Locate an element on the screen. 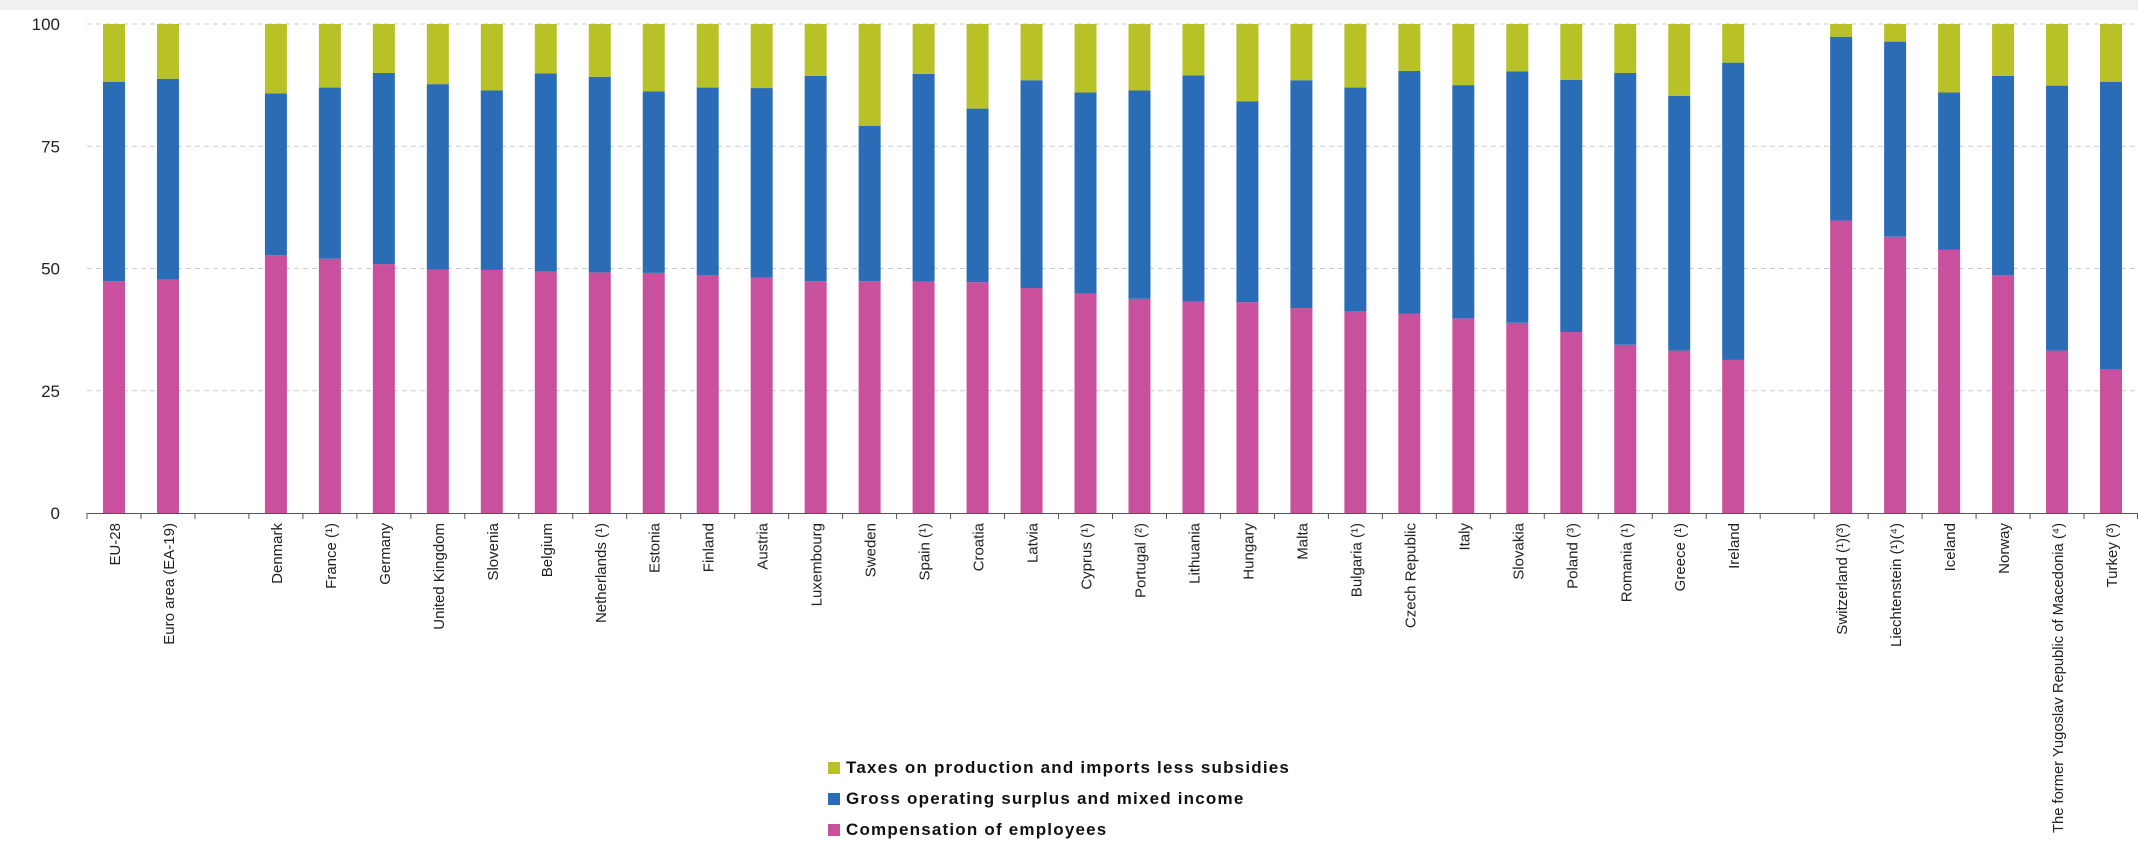  x-tick-label-greece: Greece (¹) is located at coordinates (1680, 557).